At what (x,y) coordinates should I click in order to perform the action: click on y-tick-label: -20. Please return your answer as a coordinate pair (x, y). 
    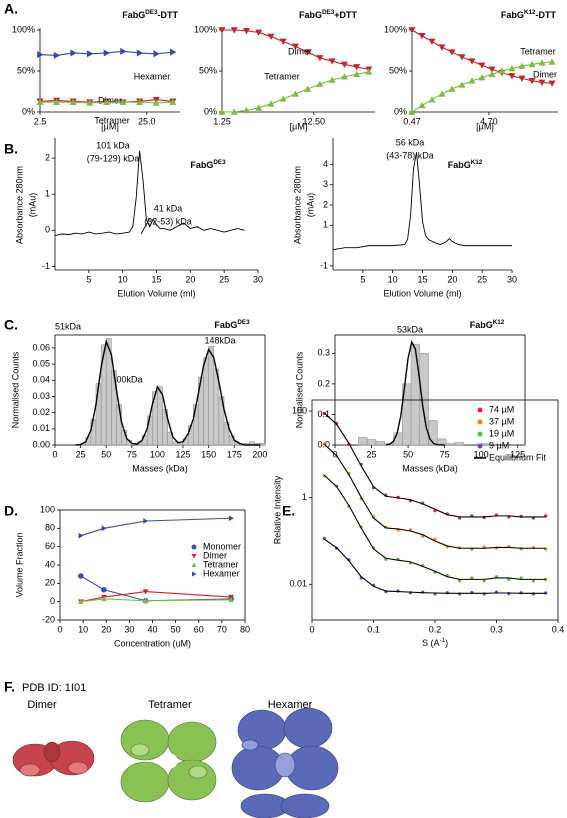
    Looking at the image, I should click on (48, 619).